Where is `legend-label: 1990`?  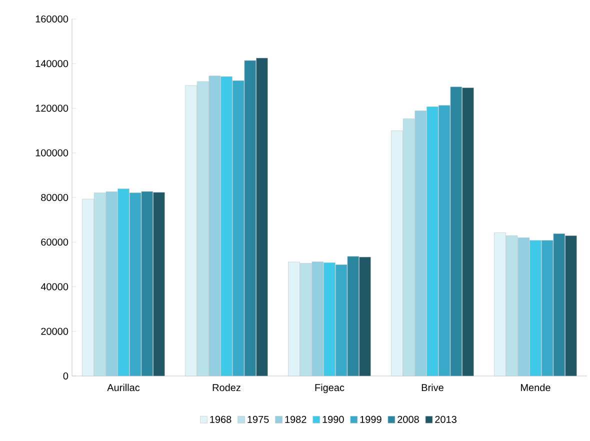
legend-label: 1990 is located at coordinates (333, 419).